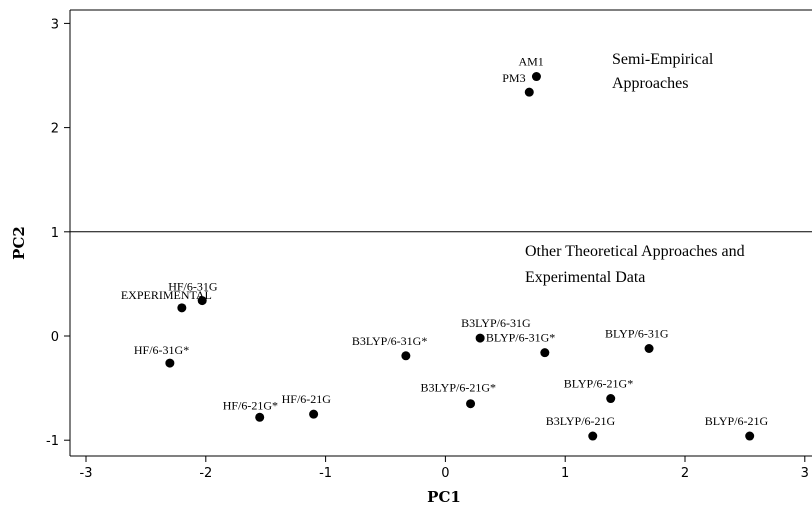  I want to click on y-axis-ticks: -1 0 1 2 3, so click(58, 233).